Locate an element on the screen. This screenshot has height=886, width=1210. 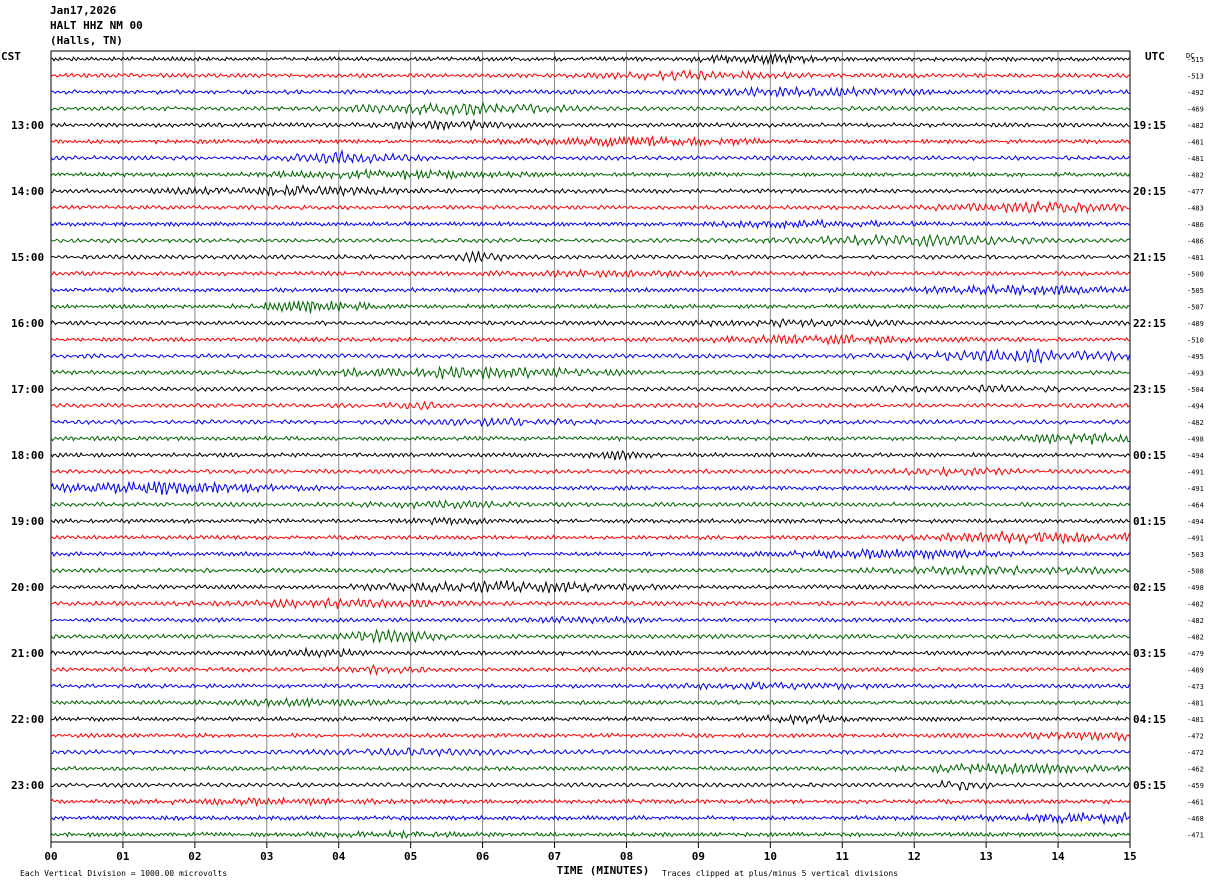
x-tick-label: 01 is located at coordinates (123, 856).